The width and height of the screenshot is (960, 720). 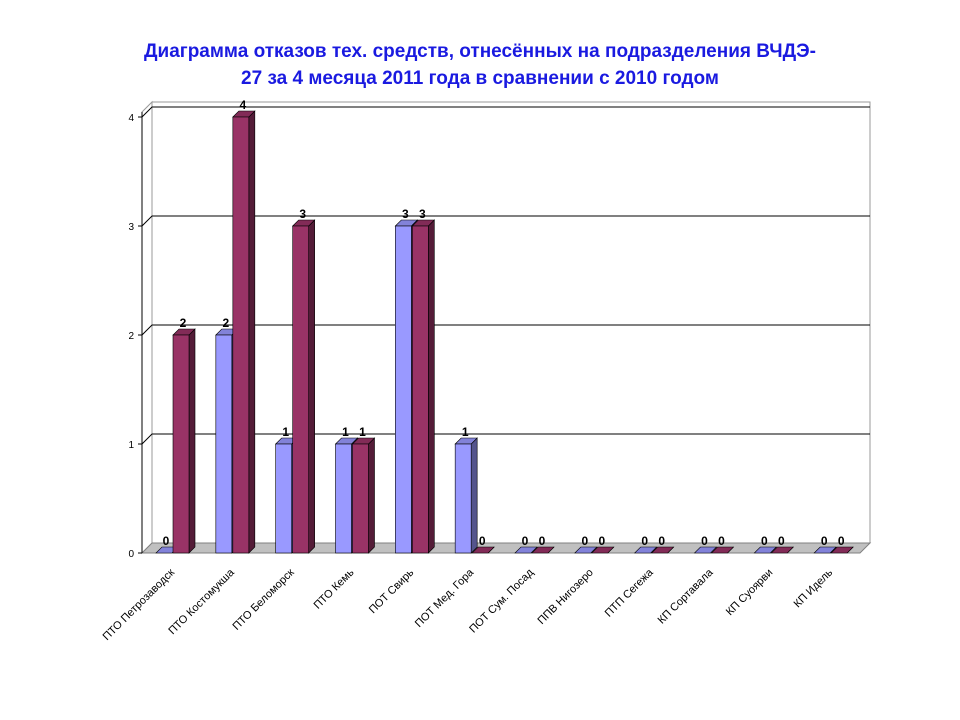 What do you see at coordinates (506, 548) in the screenshot?
I see `floor` at bounding box center [506, 548].